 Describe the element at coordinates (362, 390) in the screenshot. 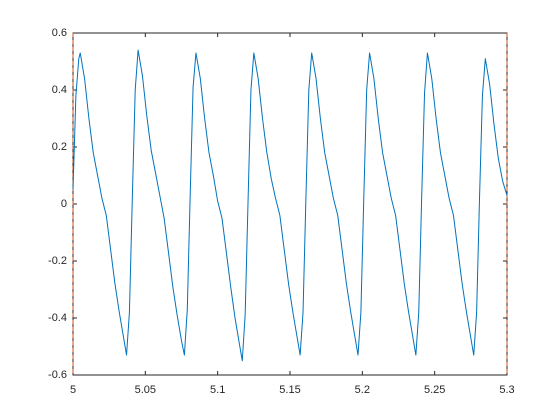

I see `x-tick-label: 5.2` at that location.